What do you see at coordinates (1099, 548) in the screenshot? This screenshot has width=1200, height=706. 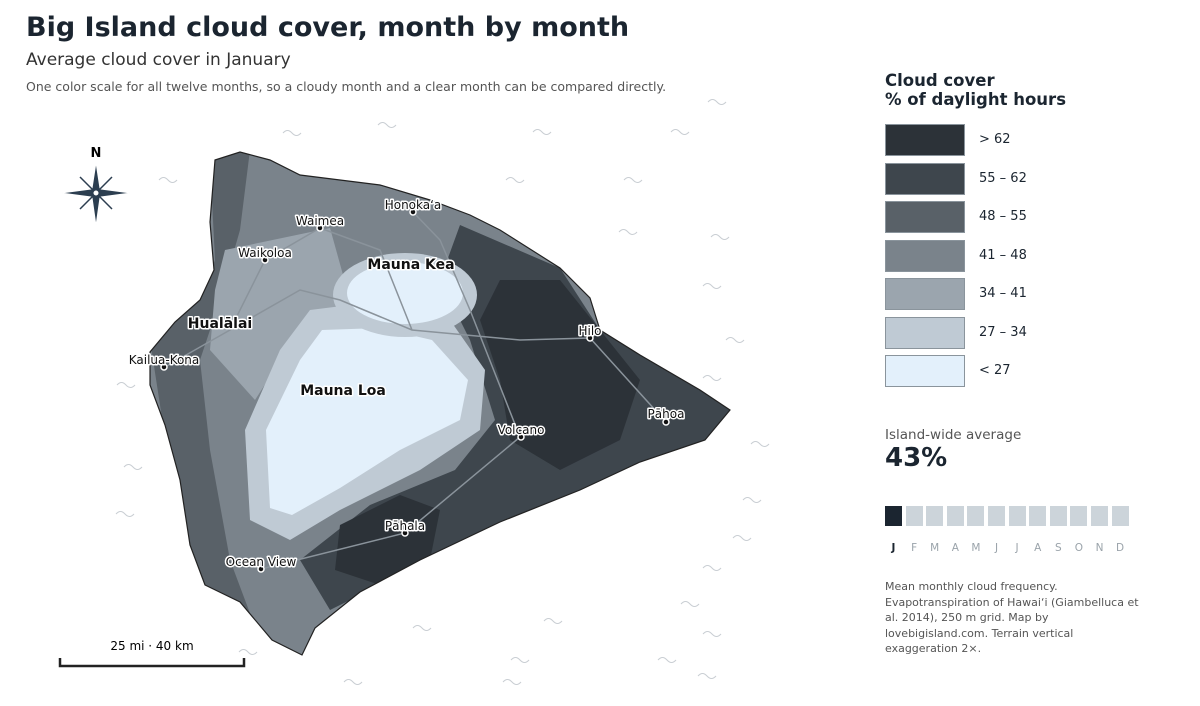 I see `month-label: N` at bounding box center [1099, 548].